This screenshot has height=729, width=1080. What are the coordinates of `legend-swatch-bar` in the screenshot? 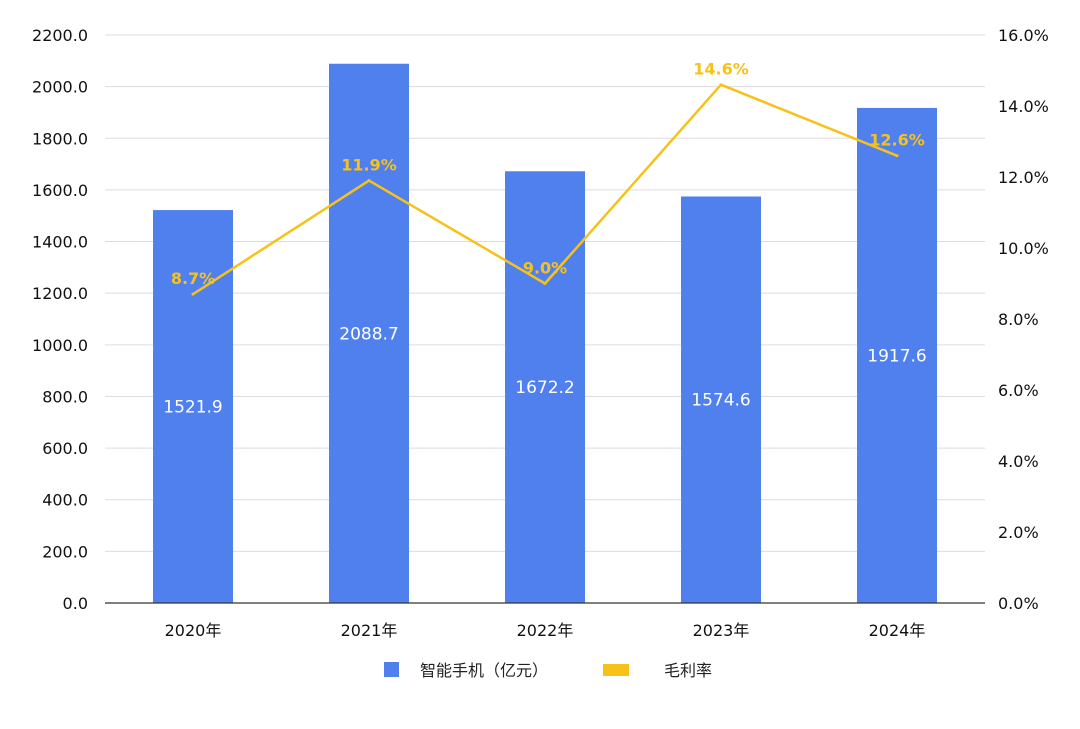 It's located at (391, 669).